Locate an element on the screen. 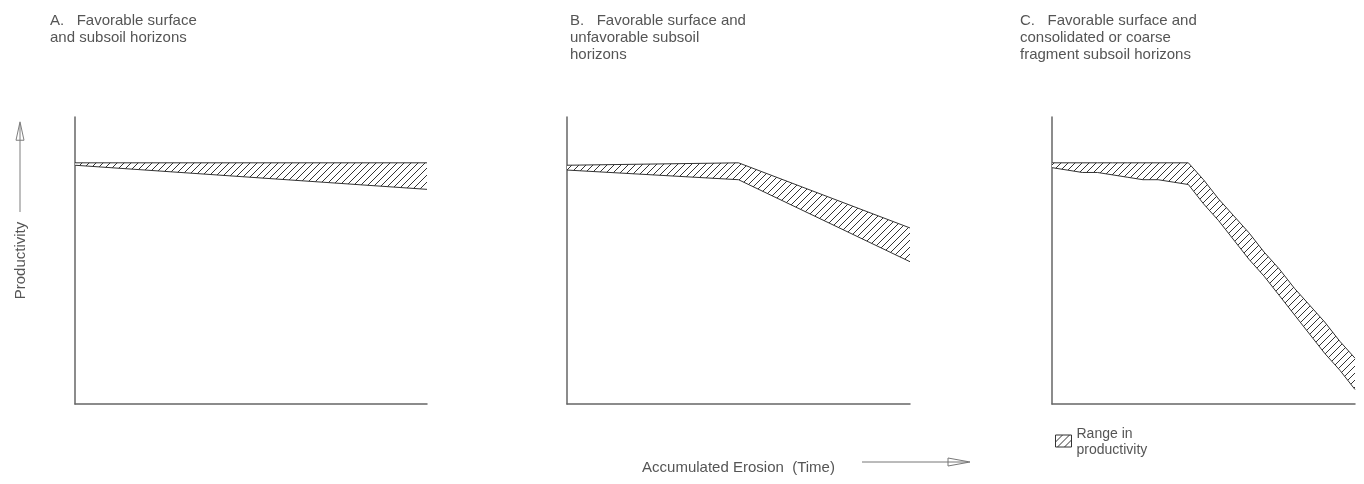 This screenshot has height=484, width=1364. chart-title: B. Favorable surface and unfavorable subsoil horizons is located at coordinates (660, 36).